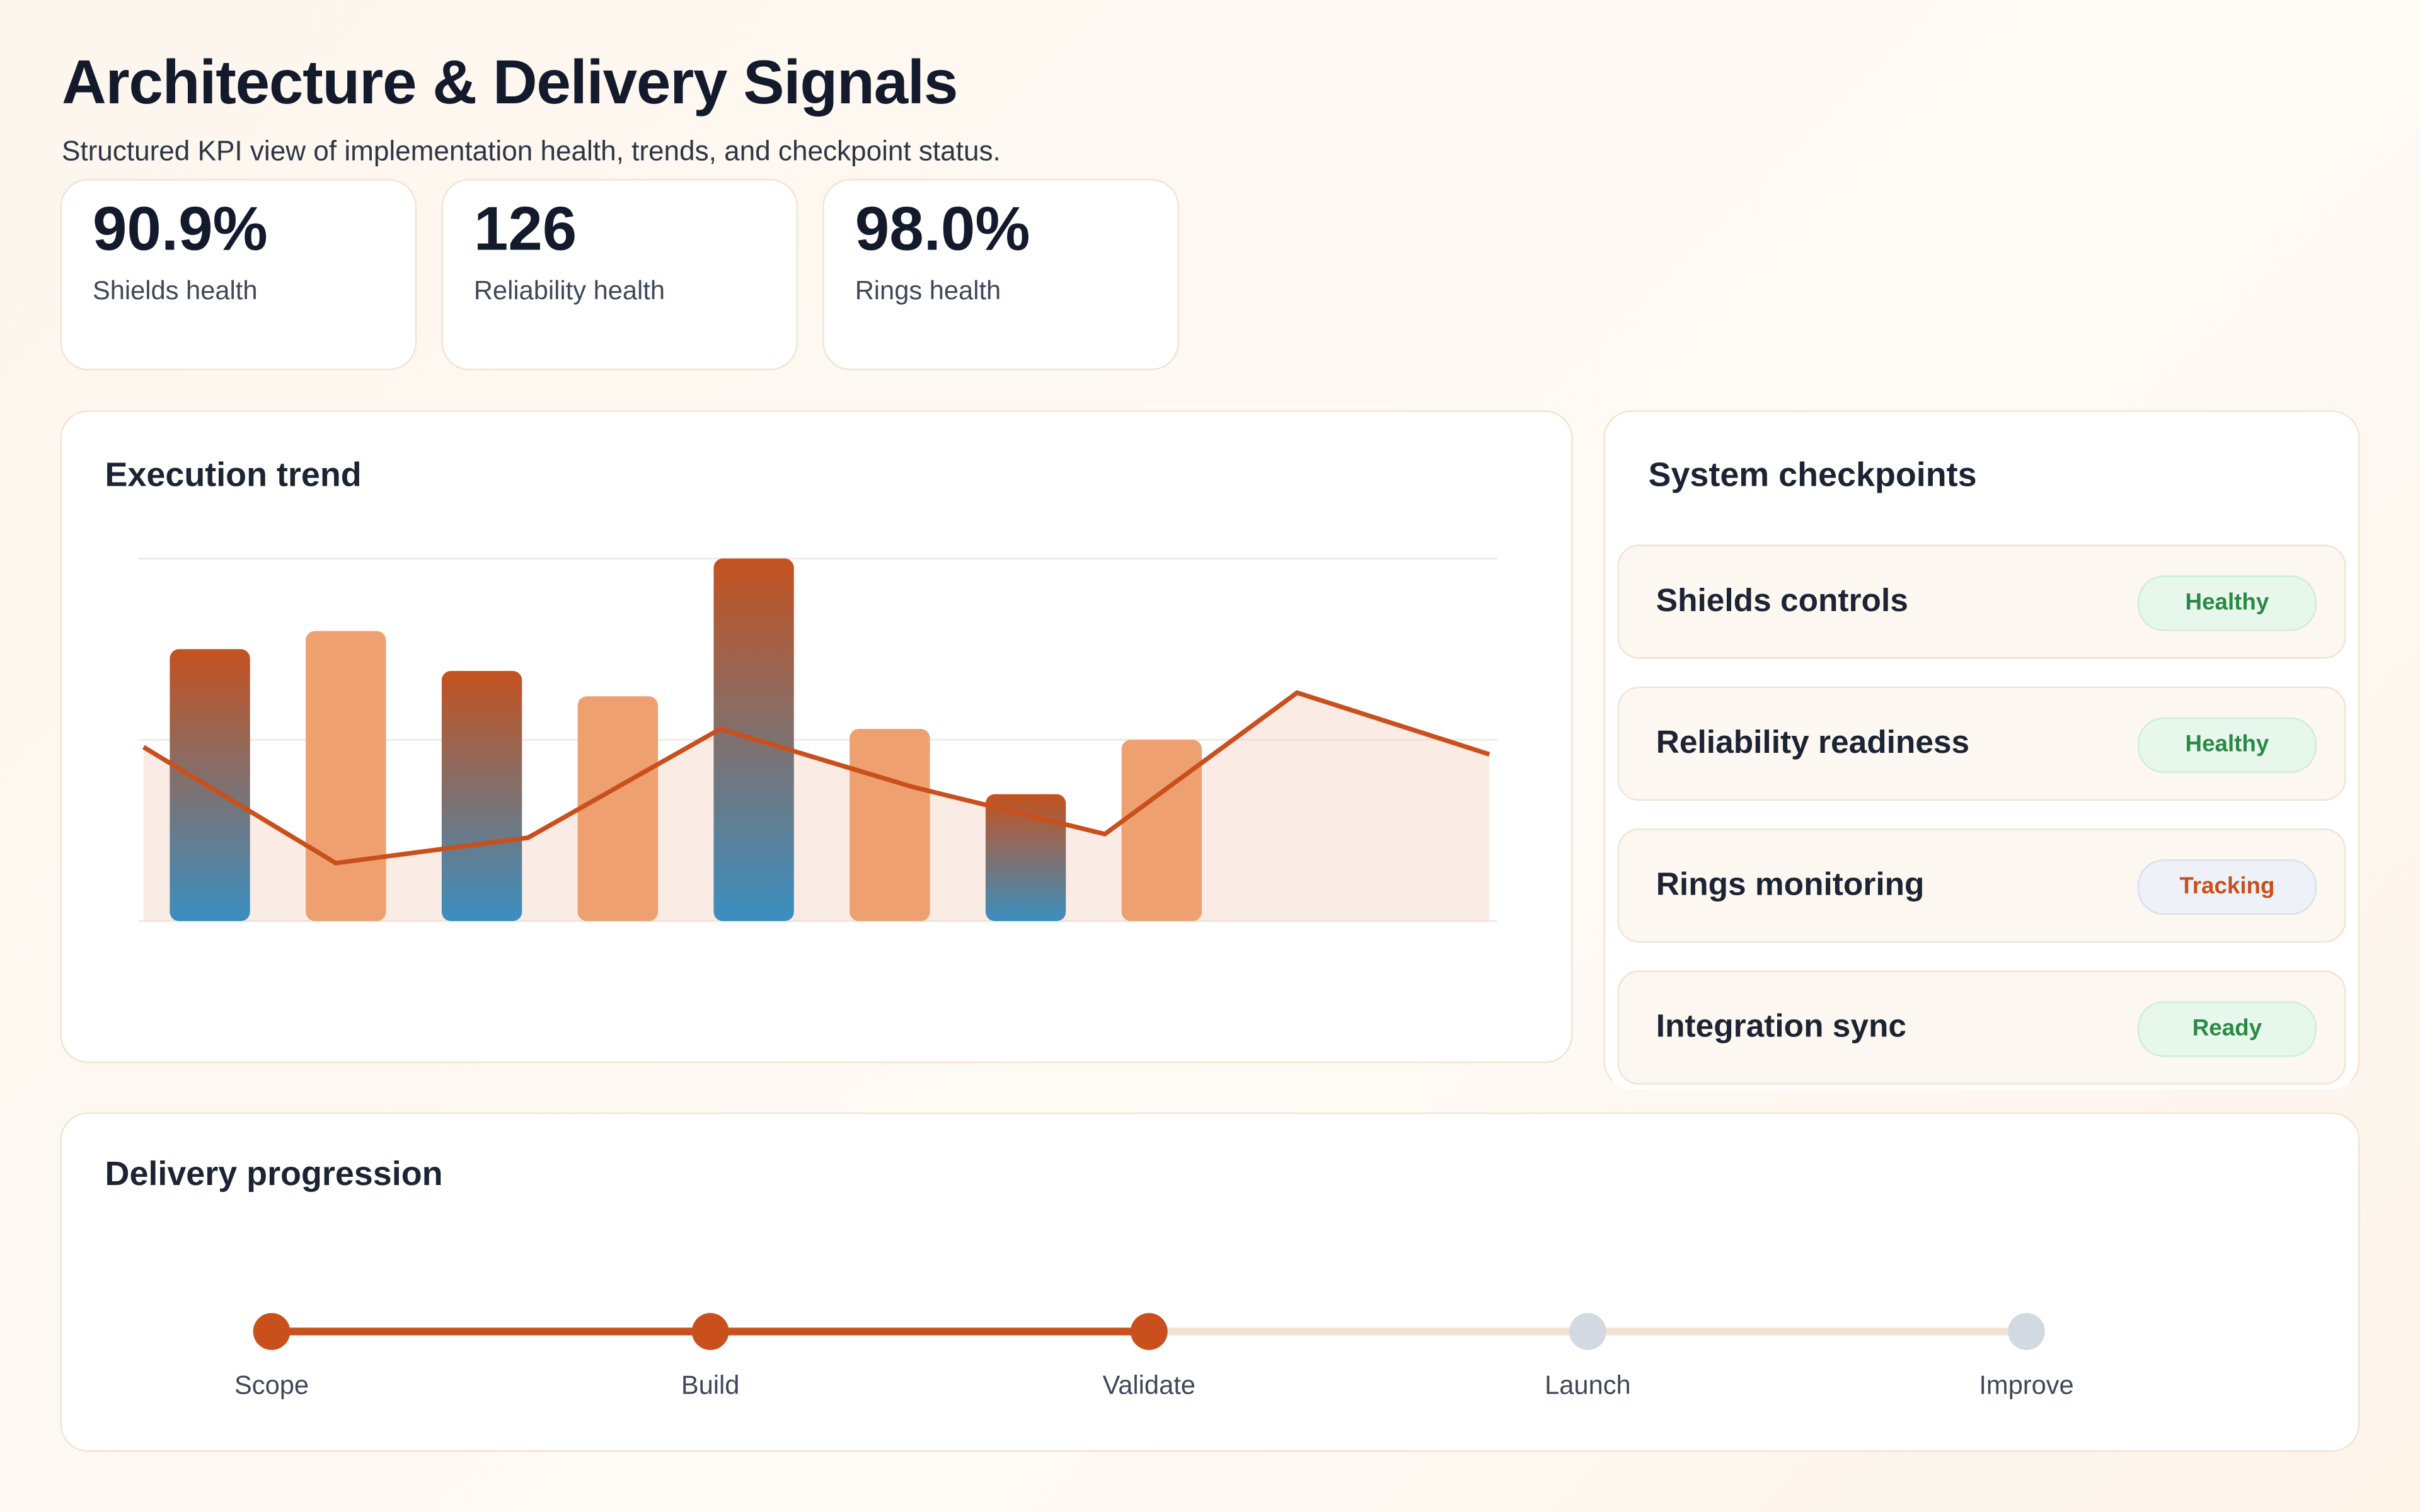 This screenshot has height=1512, width=2420. Describe the element at coordinates (1791, 885) in the screenshot. I see `checkpoint-label: Rings monitoring` at that location.